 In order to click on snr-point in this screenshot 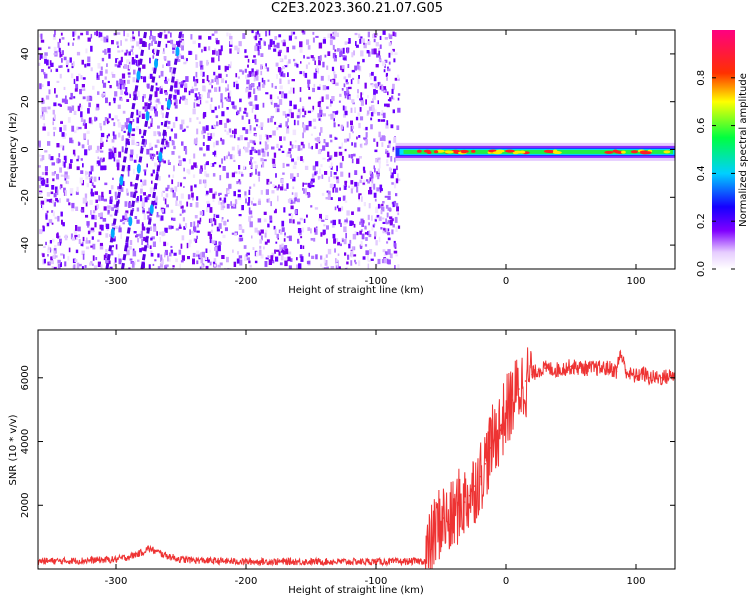, I will do `click(571, 366)`.